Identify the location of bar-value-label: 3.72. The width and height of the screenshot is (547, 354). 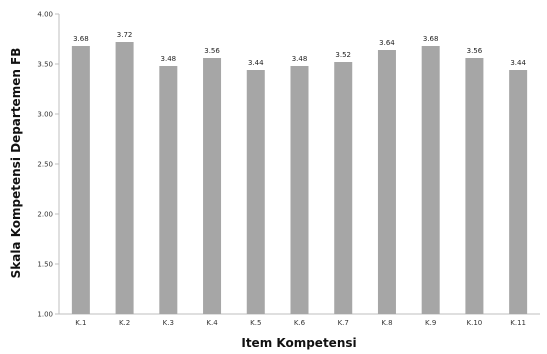
(125, 35).